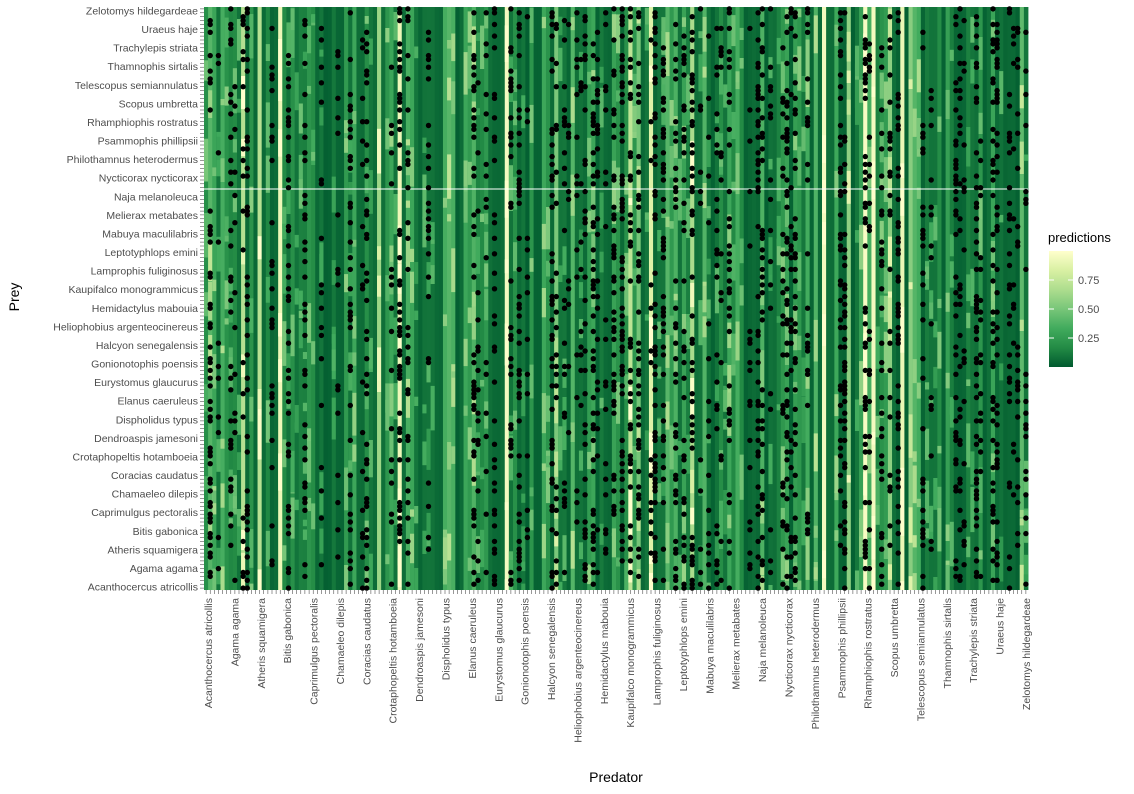 The height and width of the screenshot is (794, 1134). What do you see at coordinates (842, 648) in the screenshot?
I see `x-tick-label: Psammophis phillipsii` at bounding box center [842, 648].